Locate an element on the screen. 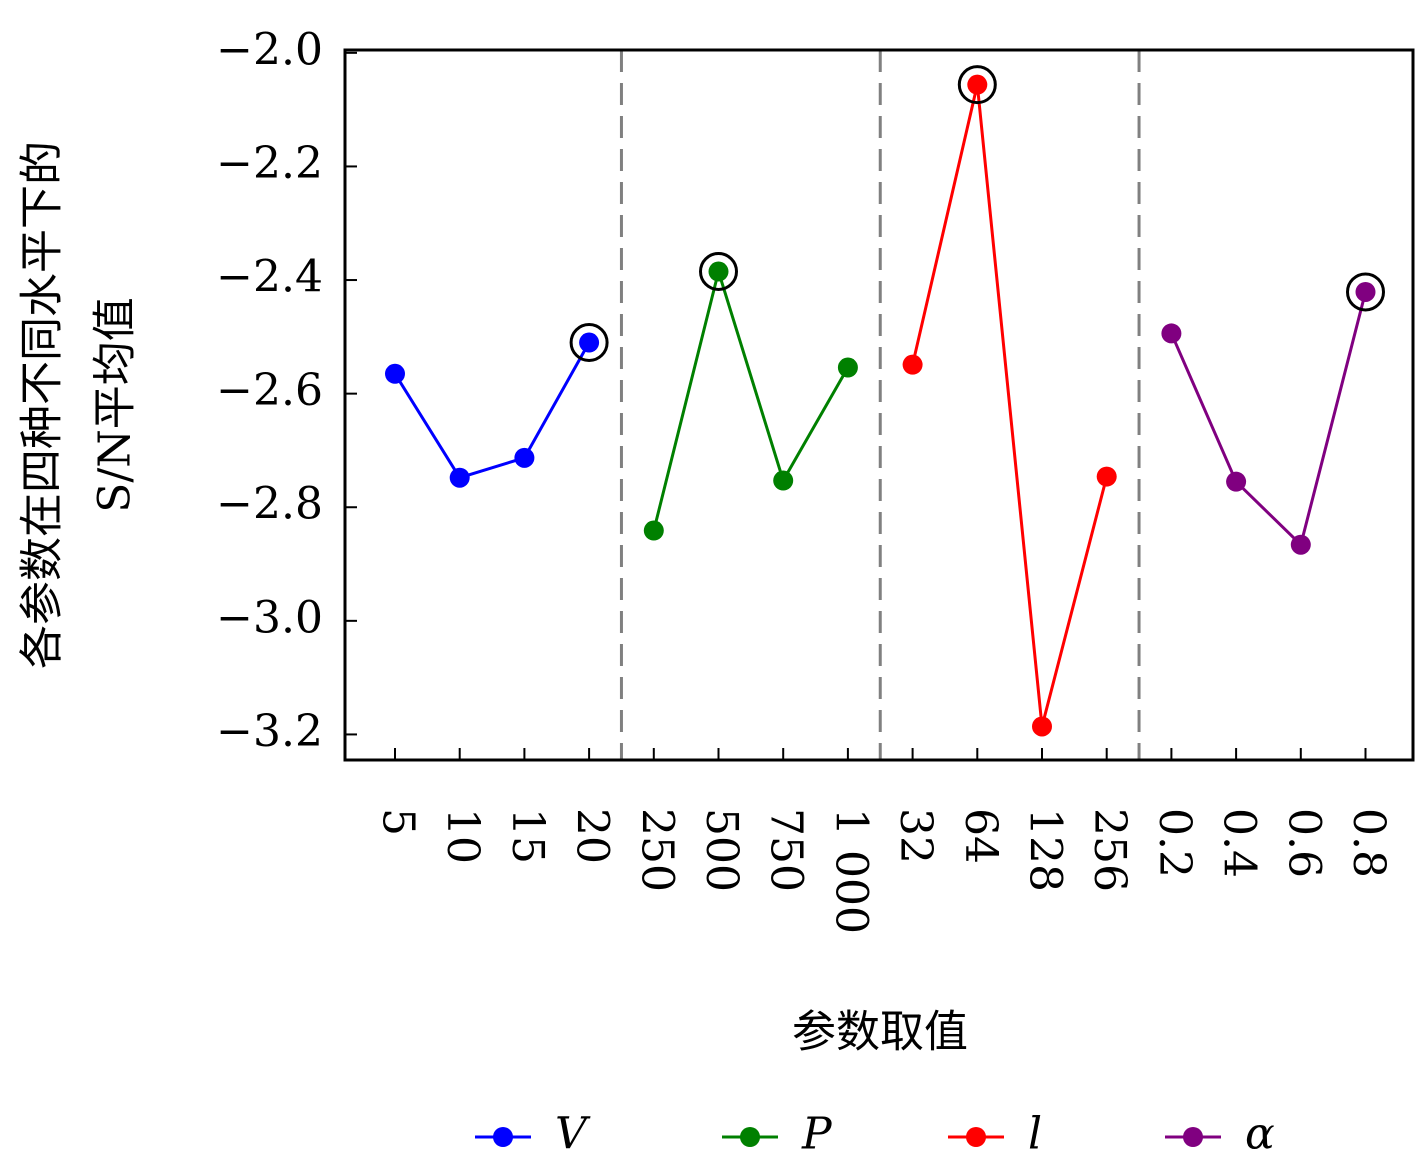  x-tick-label: 20 is located at coordinates (592, 836).